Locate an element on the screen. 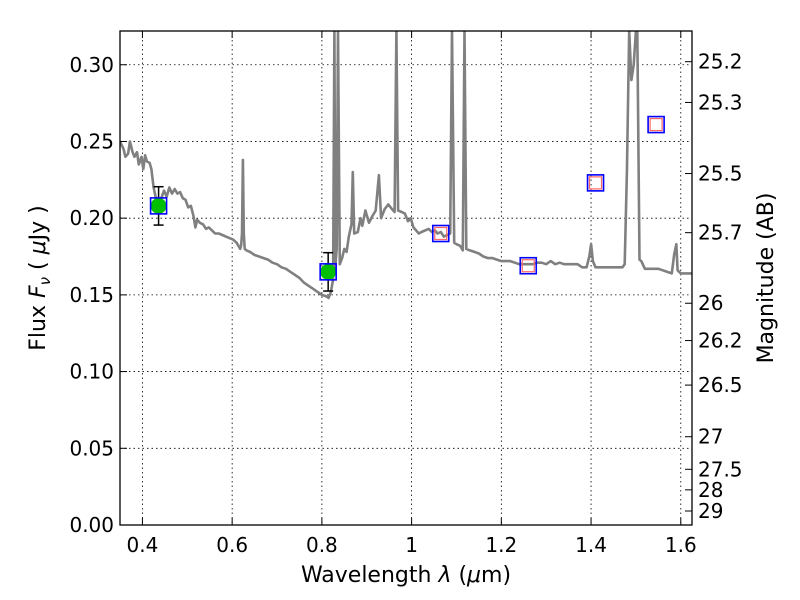 The height and width of the screenshot is (600, 800). y-tick-label: 0.05 is located at coordinates (91, 448).